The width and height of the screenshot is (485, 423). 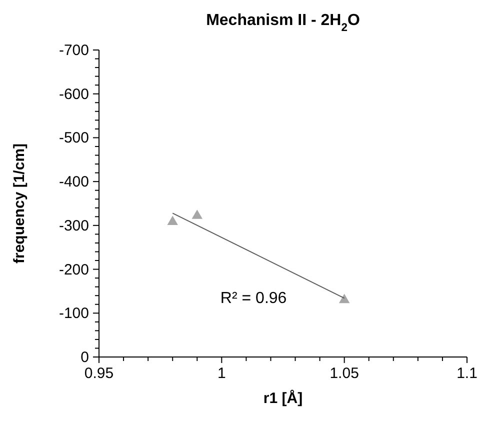 What do you see at coordinates (283, 23) in the screenshot?
I see `chart-title: Mechanism II - 2H$_{2}$O` at bounding box center [283, 23].